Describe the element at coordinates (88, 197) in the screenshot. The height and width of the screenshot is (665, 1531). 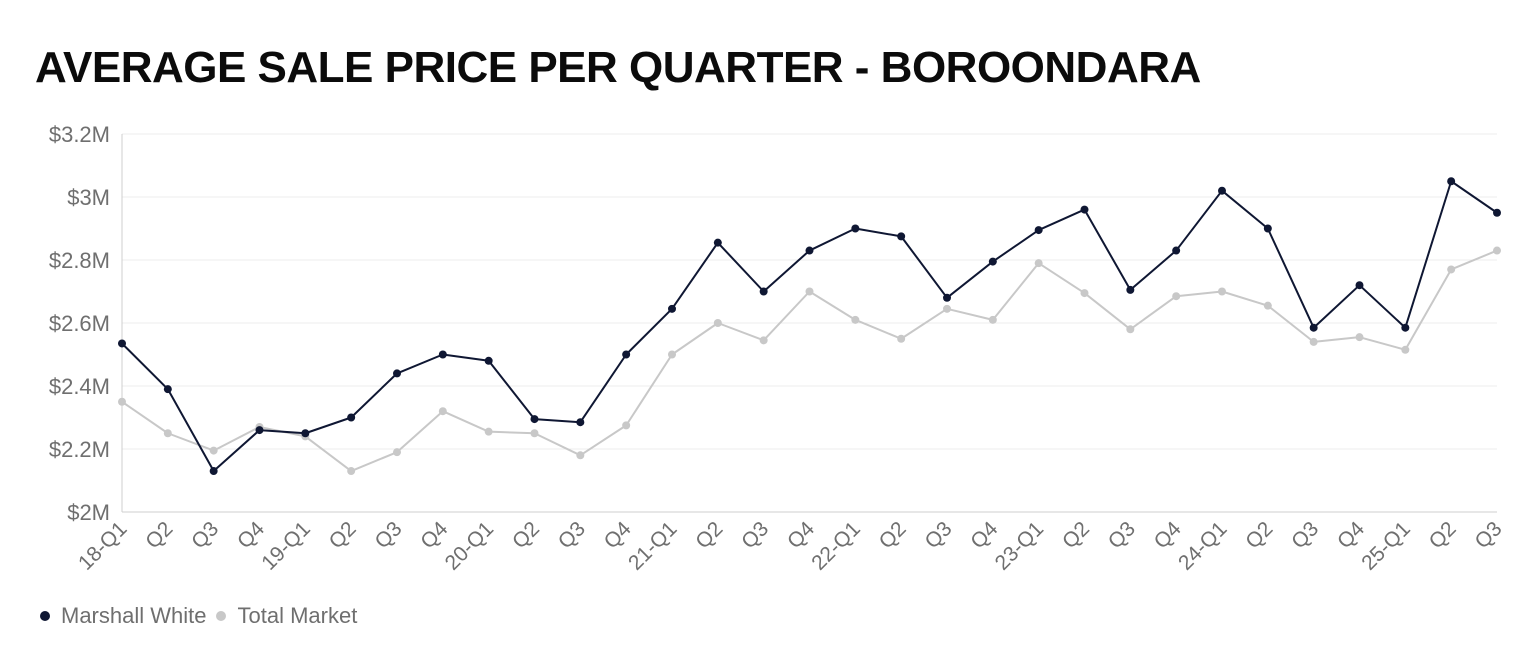
I see `y-tick-label: $3M` at that location.